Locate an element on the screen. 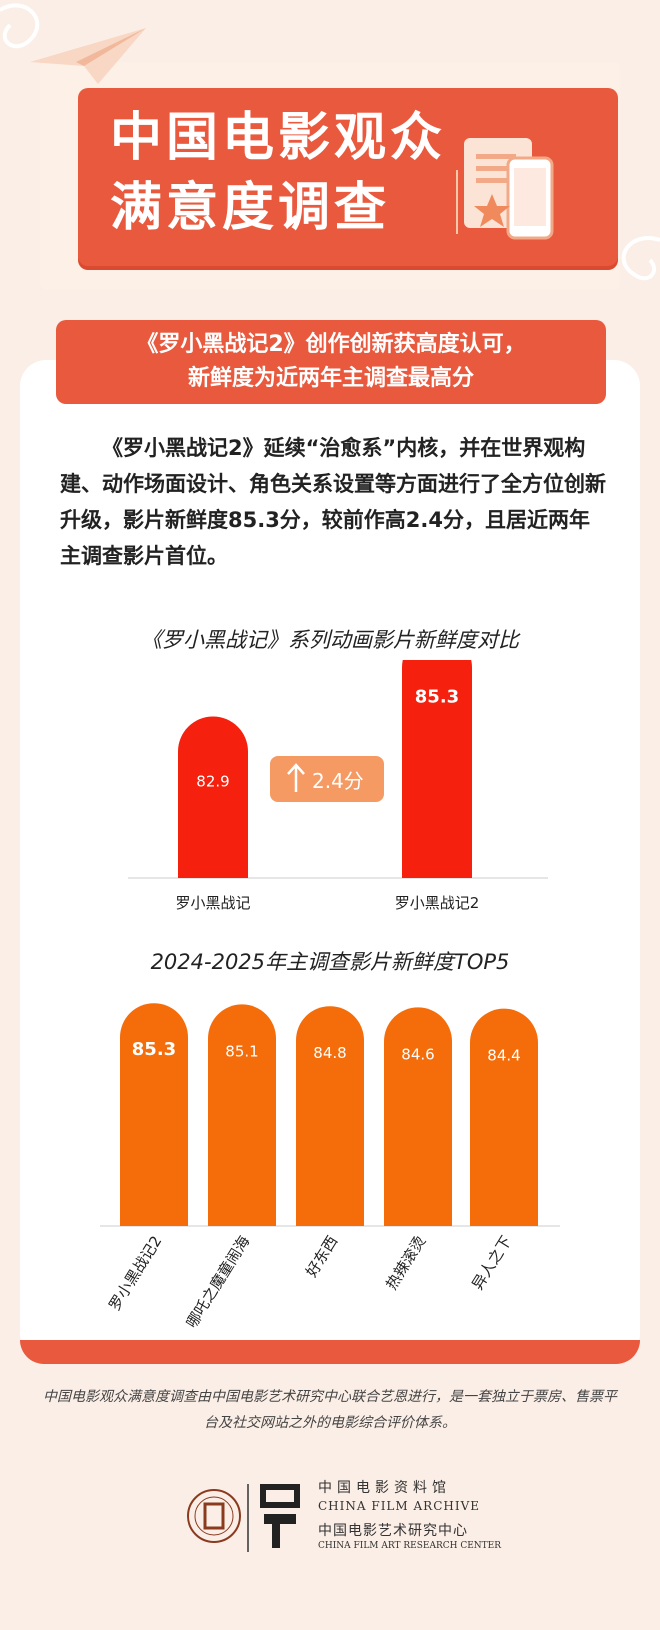 The image size is (660, 1630). footer-logos is located at coordinates (243, 1518).